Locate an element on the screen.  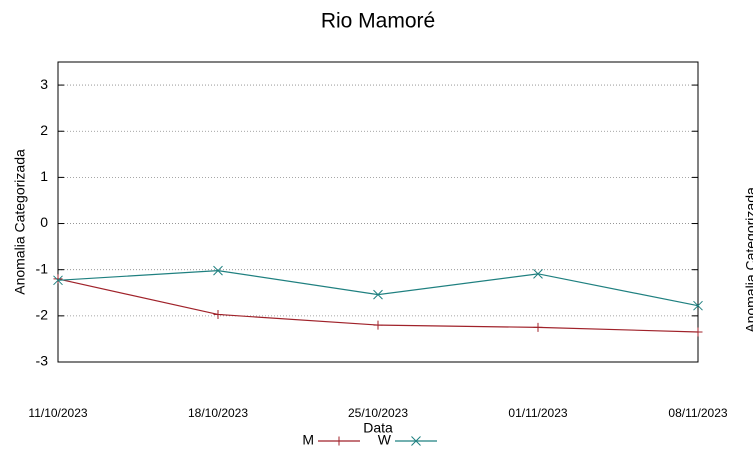
y-axis-label: Anomalia Categorizada is located at coordinates (20, 222).